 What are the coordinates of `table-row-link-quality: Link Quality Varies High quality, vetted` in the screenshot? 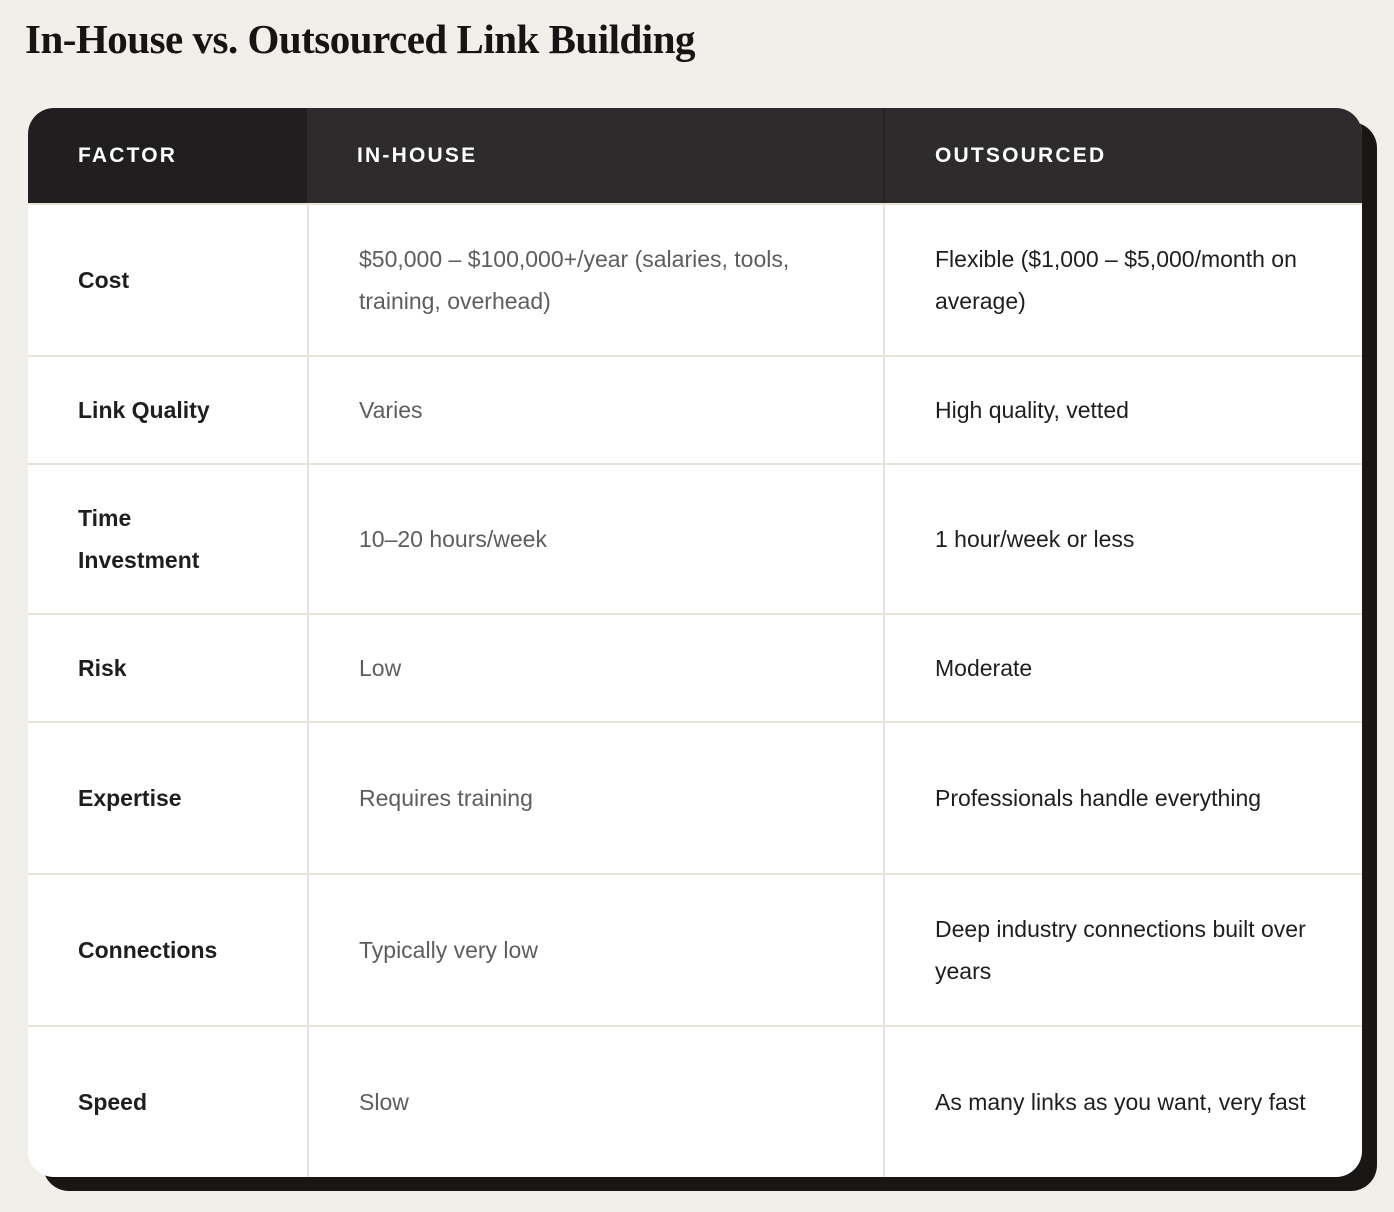 It's located at (695, 409).